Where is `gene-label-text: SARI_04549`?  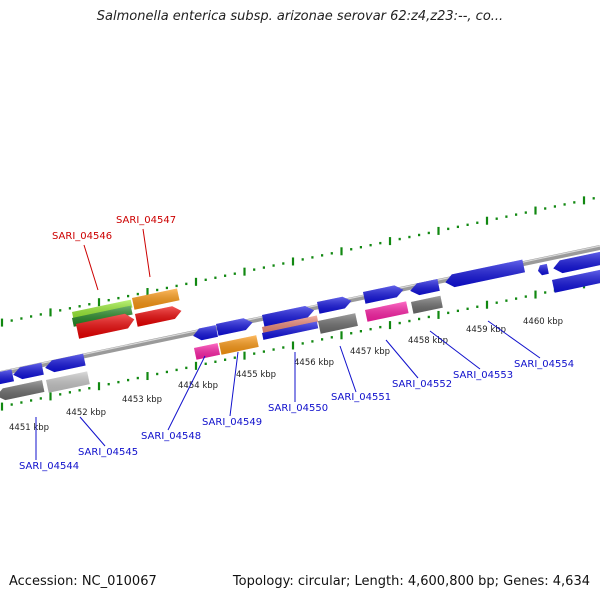
gene-label-text: SARI_04549 is located at coordinates (232, 422).